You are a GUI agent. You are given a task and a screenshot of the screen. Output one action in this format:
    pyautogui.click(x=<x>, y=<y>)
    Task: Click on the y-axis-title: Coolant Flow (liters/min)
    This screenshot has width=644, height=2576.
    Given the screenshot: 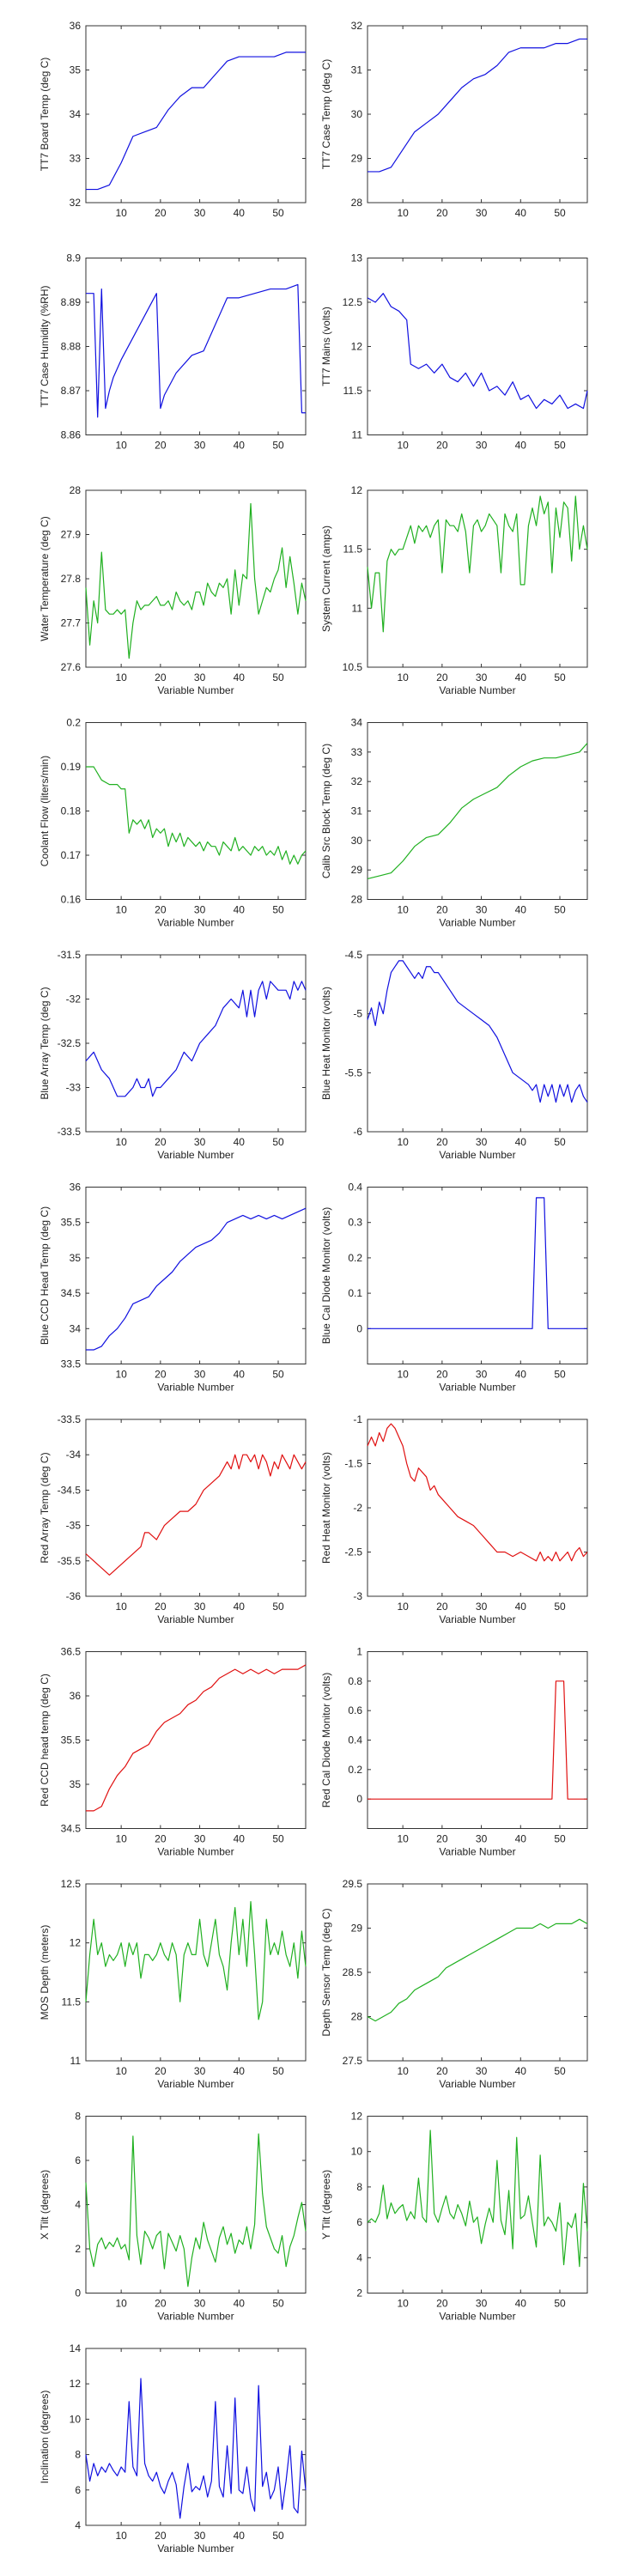 What is the action you would take?
    pyautogui.click(x=45, y=811)
    